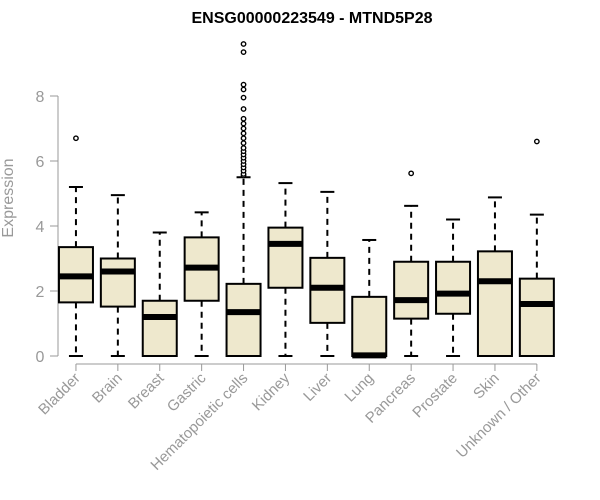 The height and width of the screenshot is (500, 600). I want to click on y-tick-label: 8, so click(40, 97).